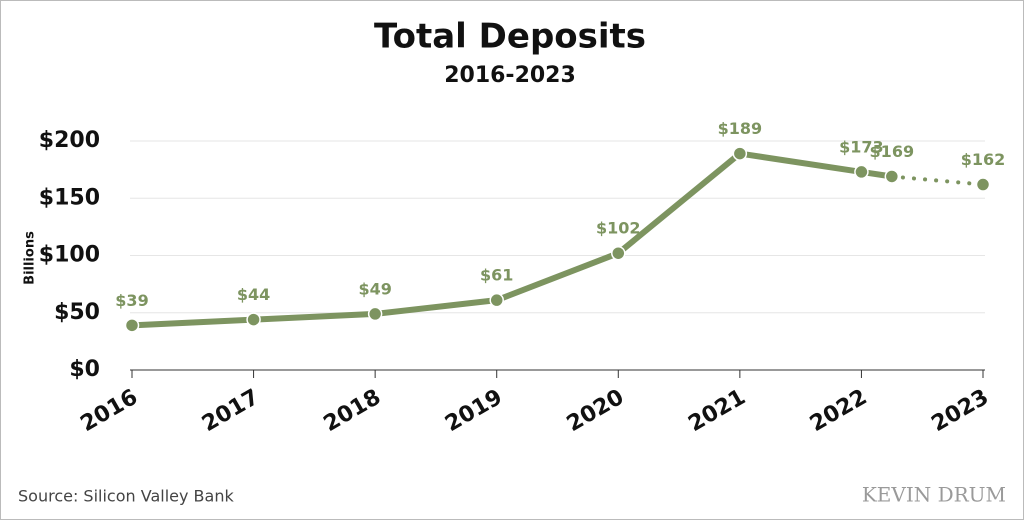  What do you see at coordinates (77, 312) in the screenshot?
I see `y-tick-label: $50` at bounding box center [77, 312].